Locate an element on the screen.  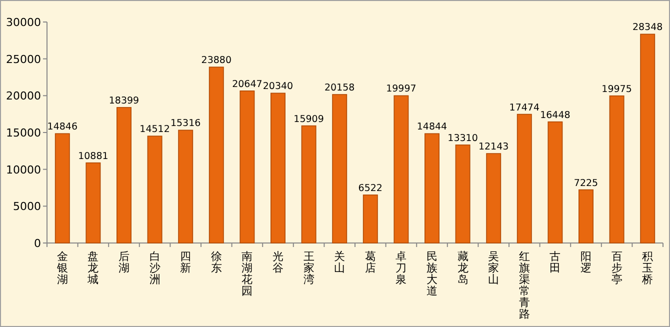
x-tick-label: 四新 is located at coordinates (186, 262).